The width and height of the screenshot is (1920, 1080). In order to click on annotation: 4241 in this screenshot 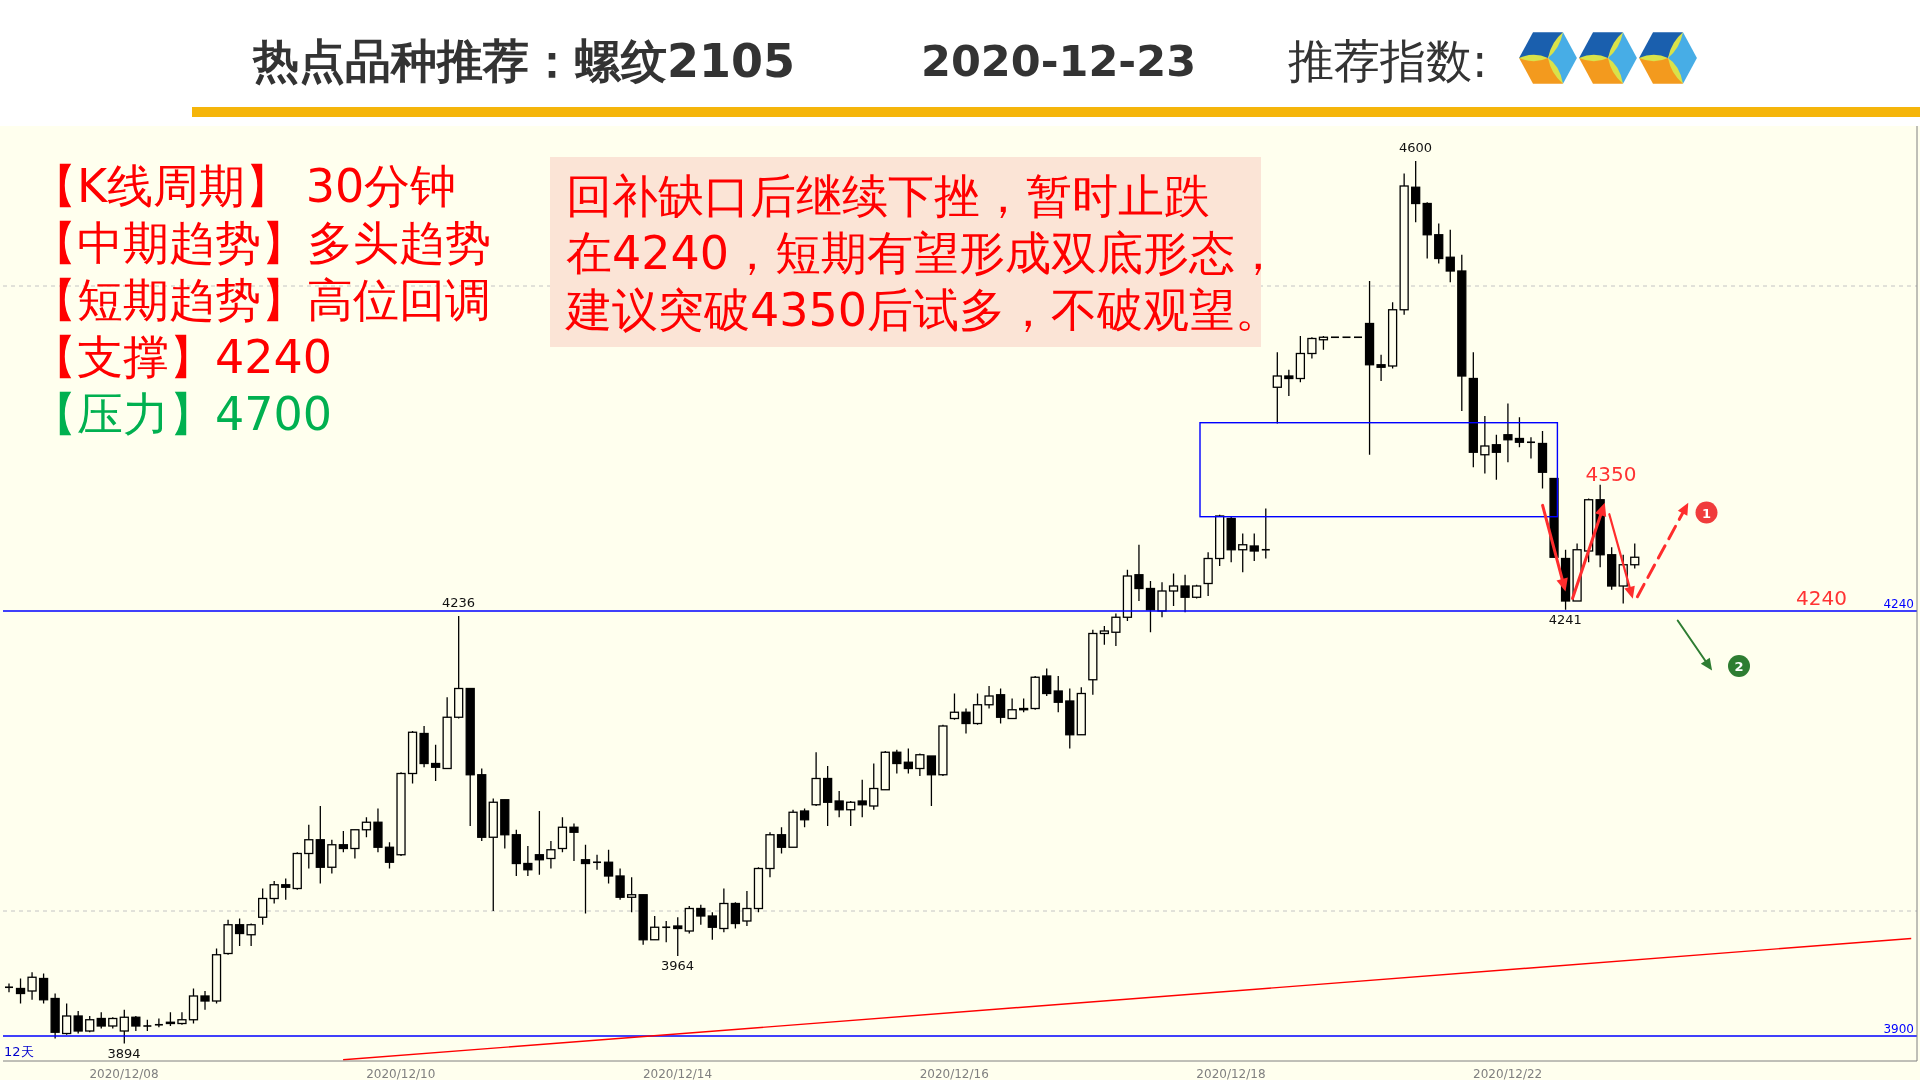, I will do `click(1565, 619)`.